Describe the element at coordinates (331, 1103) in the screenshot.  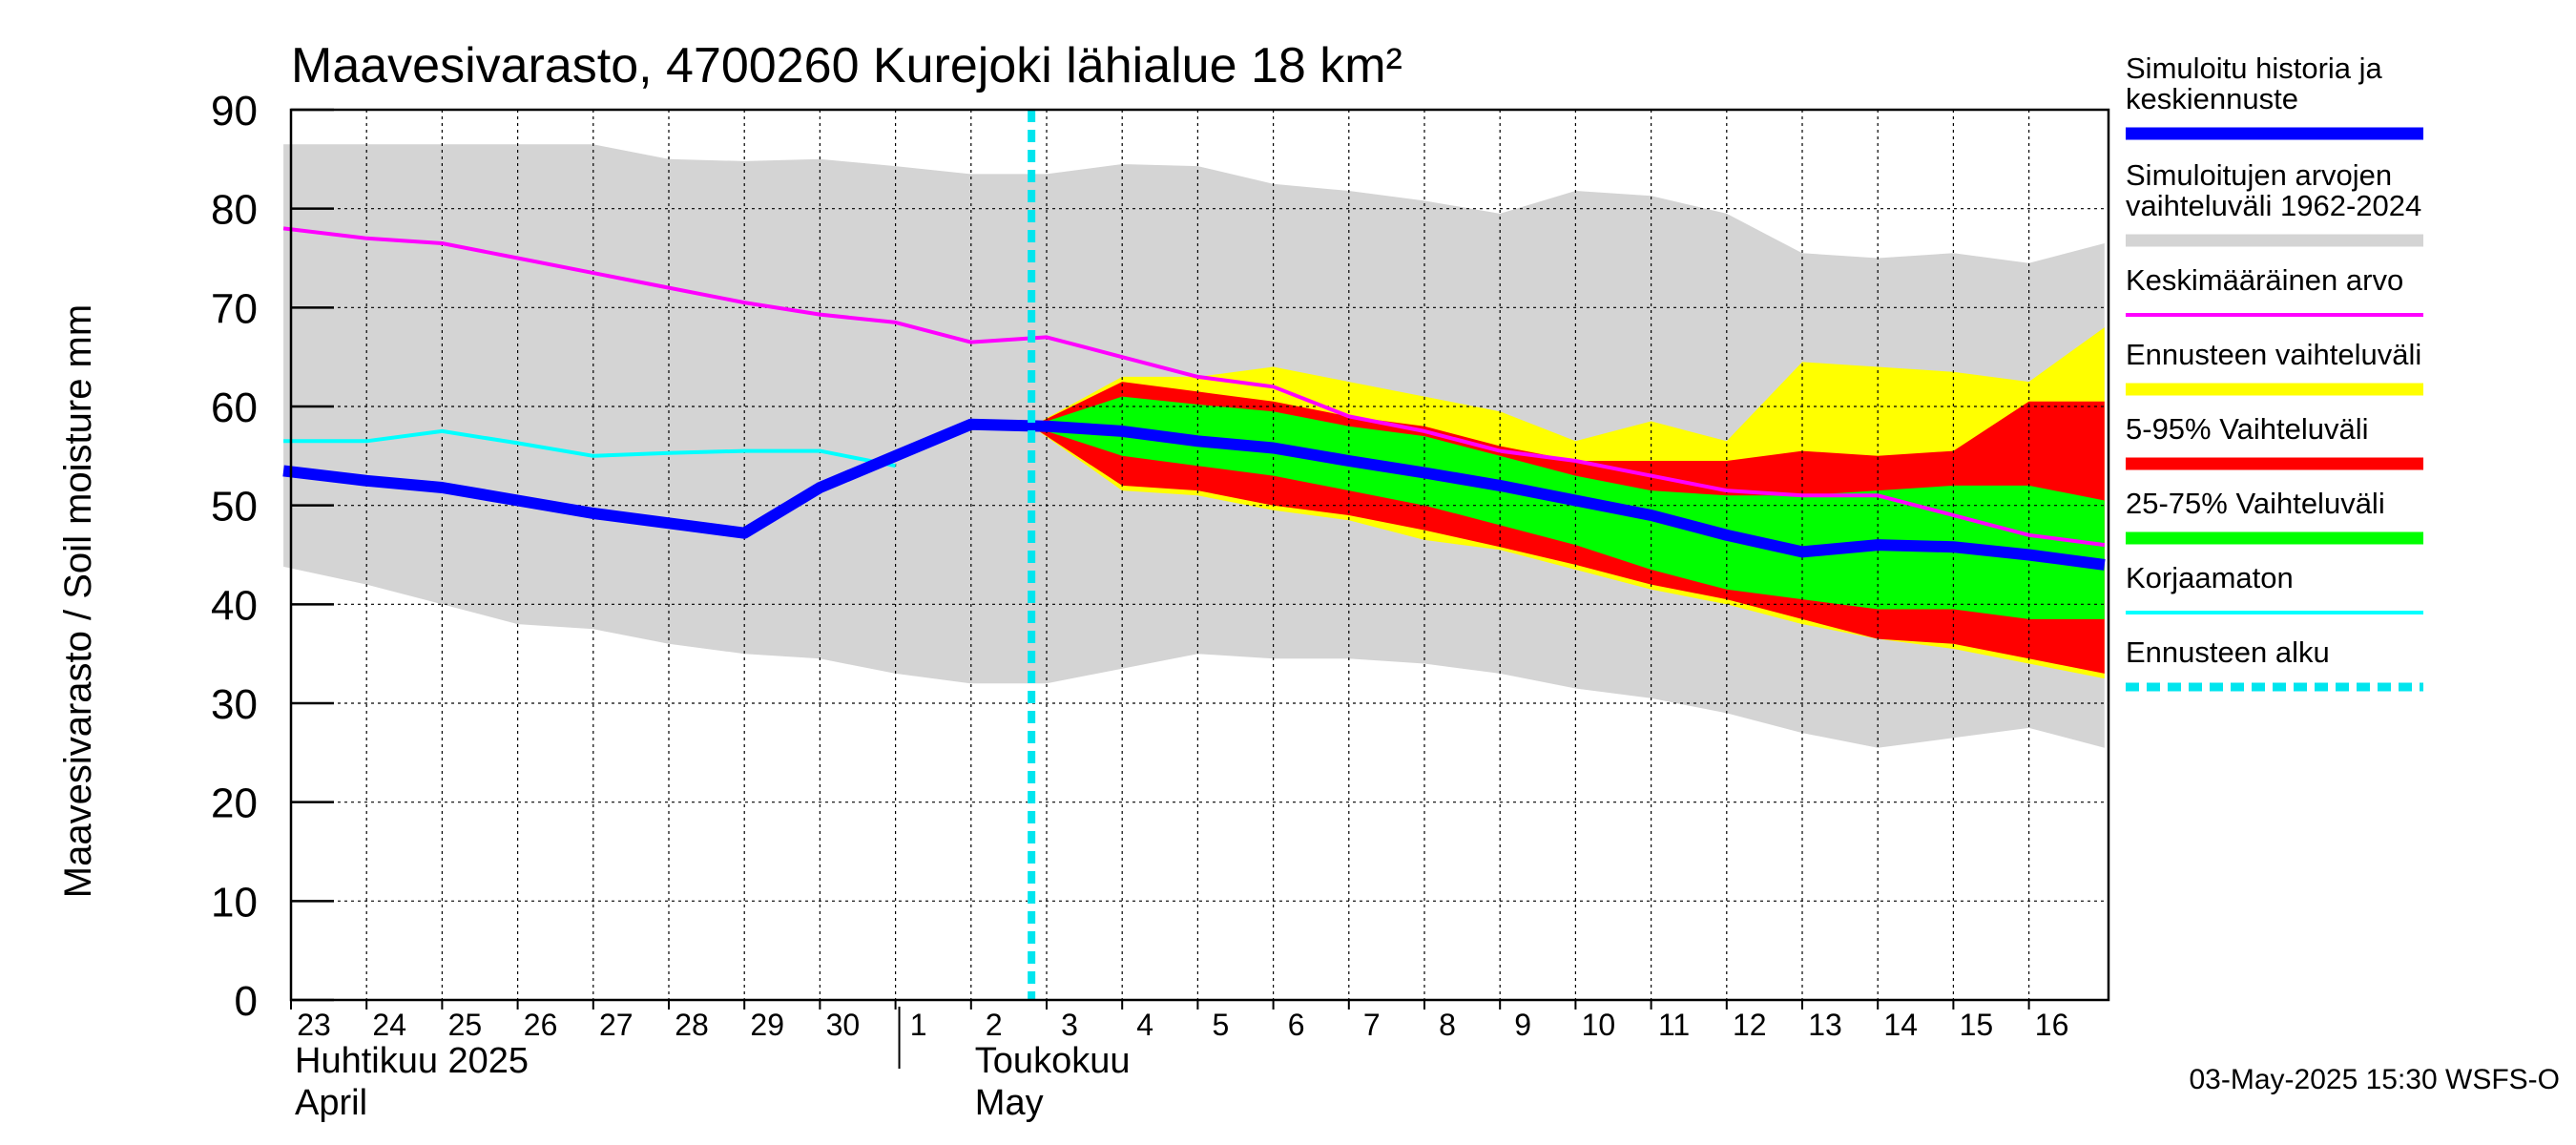
I see `month-label-english: April` at that location.